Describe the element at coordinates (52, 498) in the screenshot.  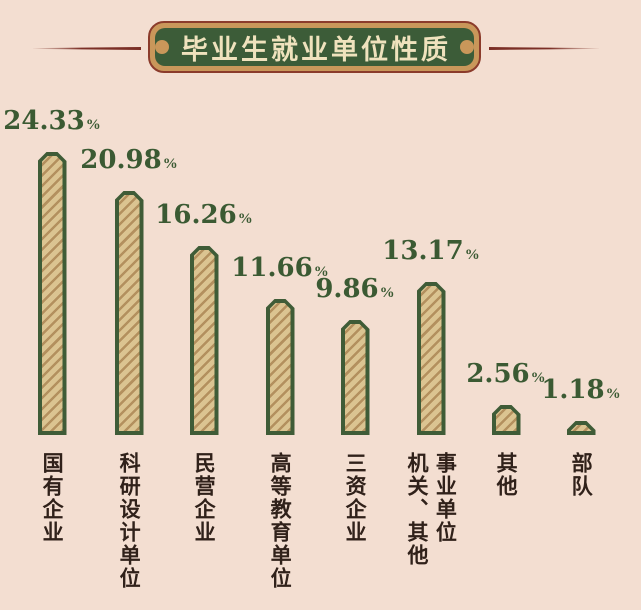
I see `bar-category-label: 国有企业` at that location.